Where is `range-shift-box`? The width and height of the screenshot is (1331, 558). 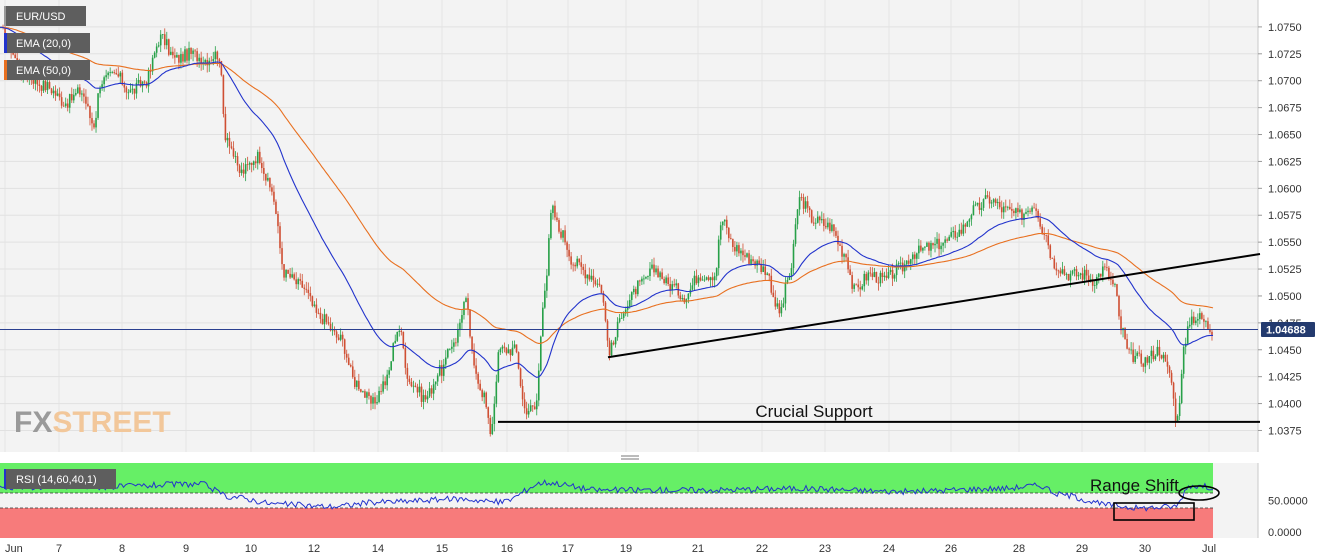
range-shift-box is located at coordinates (1154, 511).